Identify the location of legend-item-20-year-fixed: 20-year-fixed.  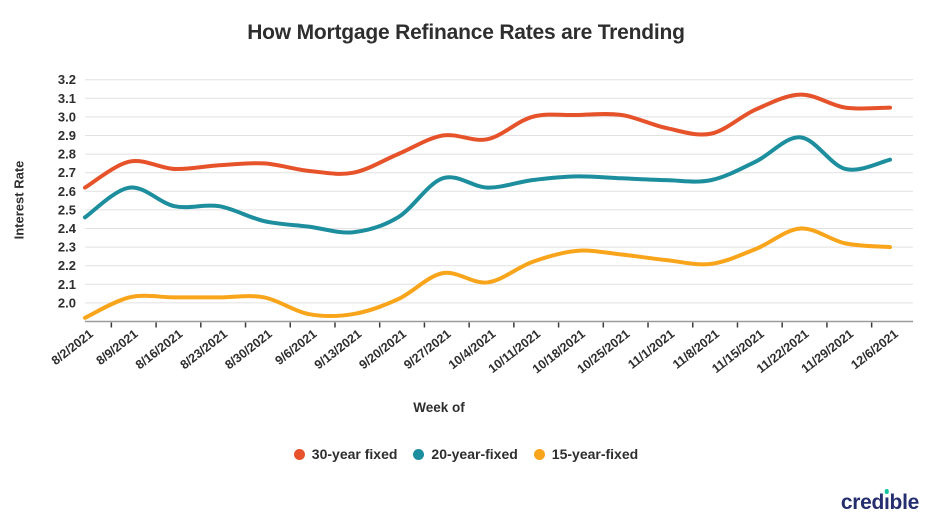
(465, 454).